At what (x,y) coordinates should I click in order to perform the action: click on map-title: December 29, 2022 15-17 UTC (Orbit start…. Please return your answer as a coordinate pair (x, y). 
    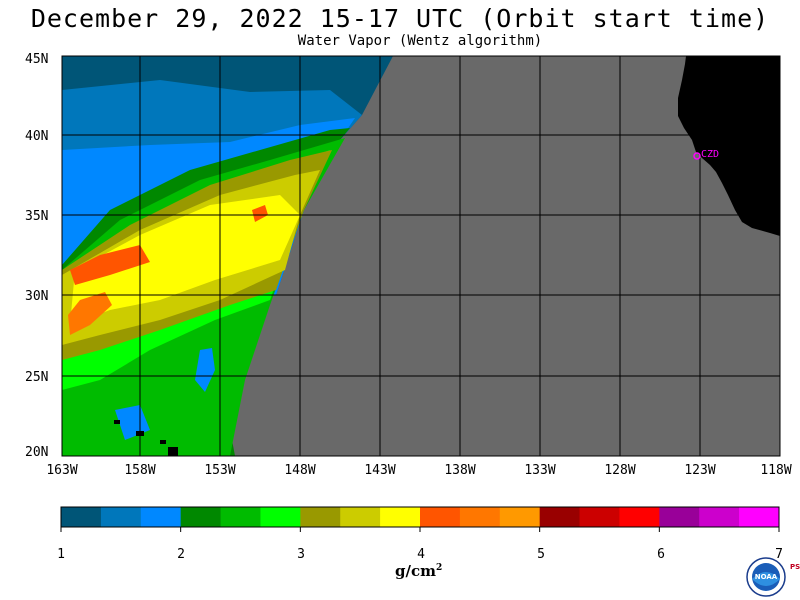
    Looking at the image, I should click on (400, 18).